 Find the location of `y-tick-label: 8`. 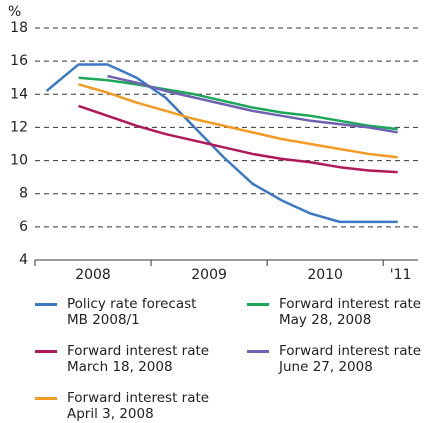

y-tick-label: 8 is located at coordinates (23, 194).